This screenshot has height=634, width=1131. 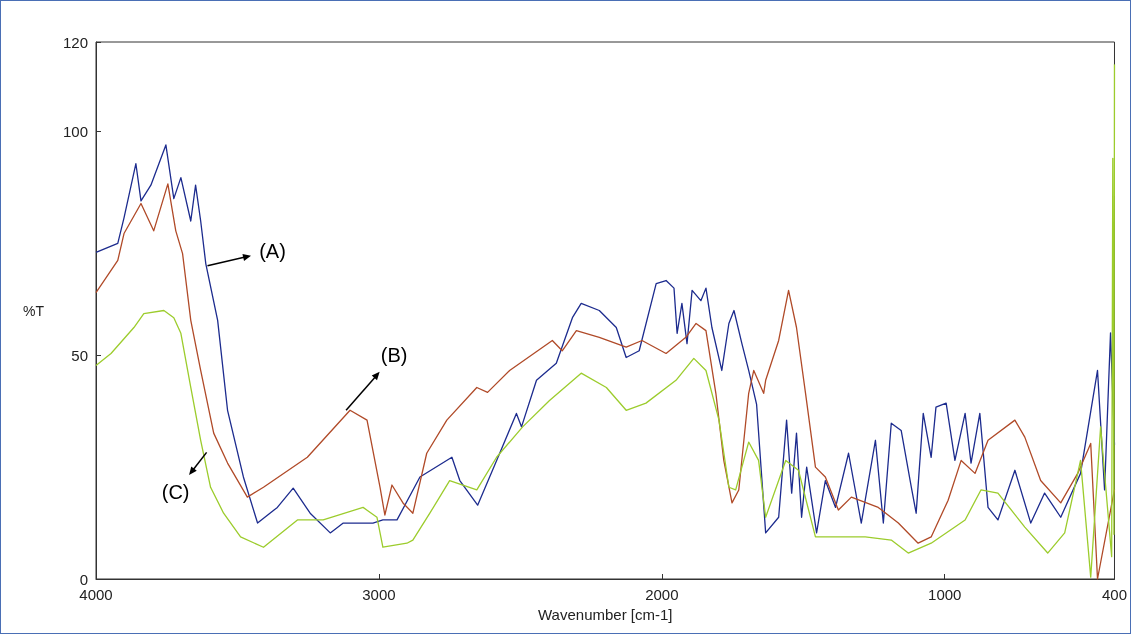 What do you see at coordinates (175, 492) in the screenshot?
I see `annotation: (C)` at bounding box center [175, 492].